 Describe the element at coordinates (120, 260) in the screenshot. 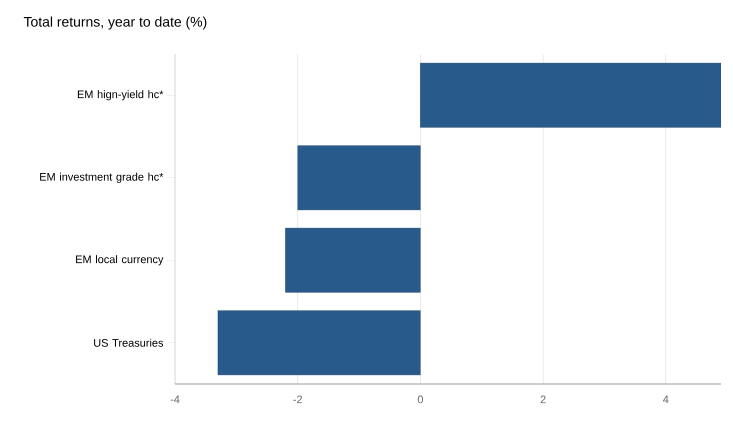

I see `y-tick-label: EM local currency` at that location.